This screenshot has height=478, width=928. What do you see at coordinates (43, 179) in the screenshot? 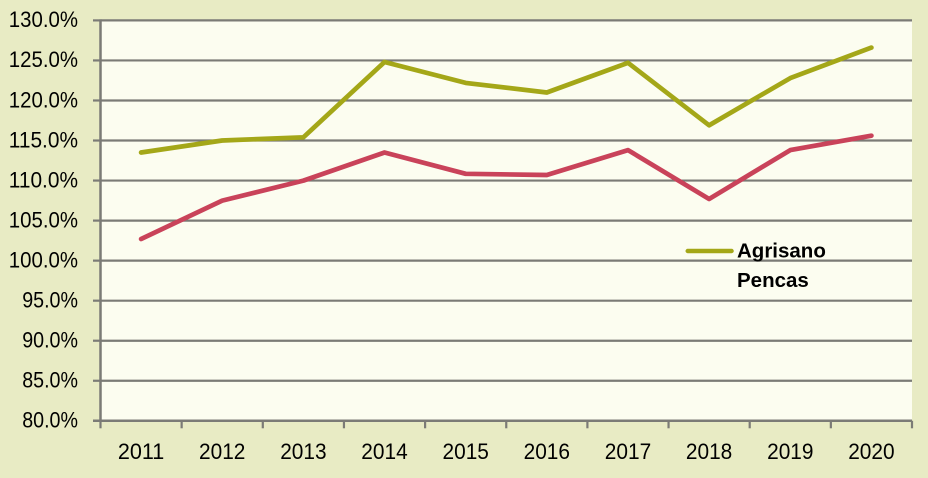
I see `svg-text: 110.0%` at bounding box center [43, 179].